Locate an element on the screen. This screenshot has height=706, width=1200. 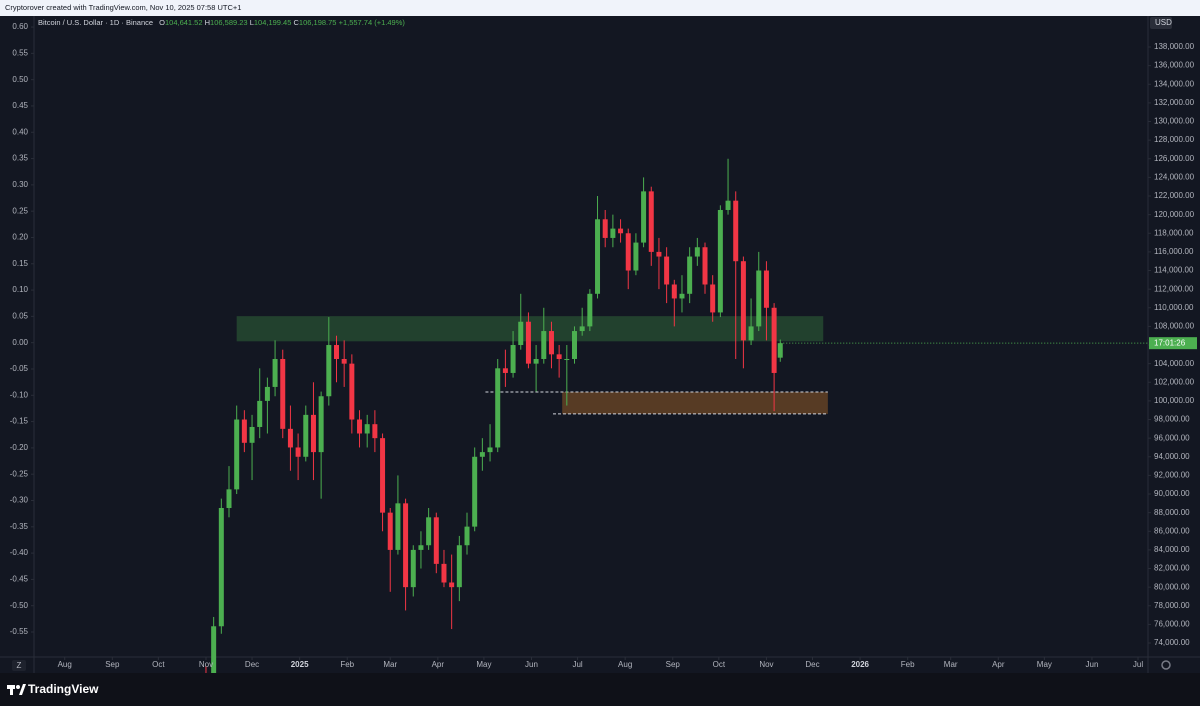
y-tick-label: 134,000.00 is located at coordinates (1174, 83).